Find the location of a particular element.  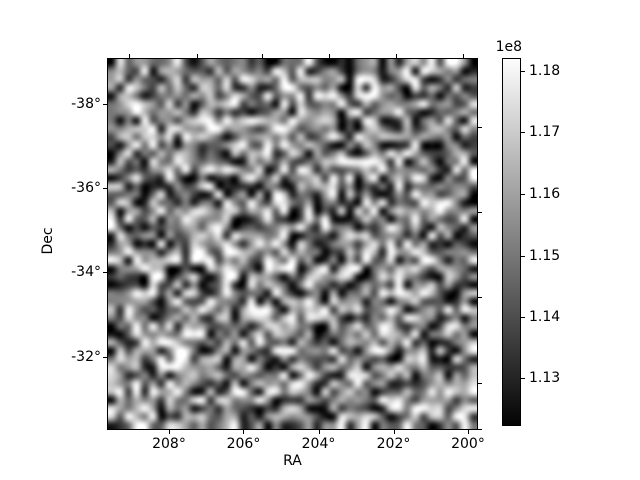

colorbar-tick-label: 1.15 is located at coordinates (545, 255).